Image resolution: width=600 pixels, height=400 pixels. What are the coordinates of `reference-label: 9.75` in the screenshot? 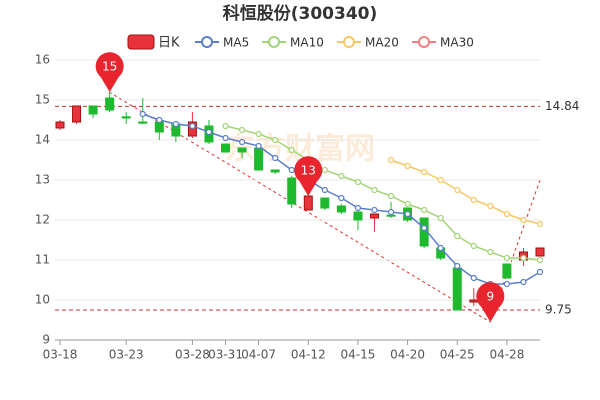 It's located at (558, 310).